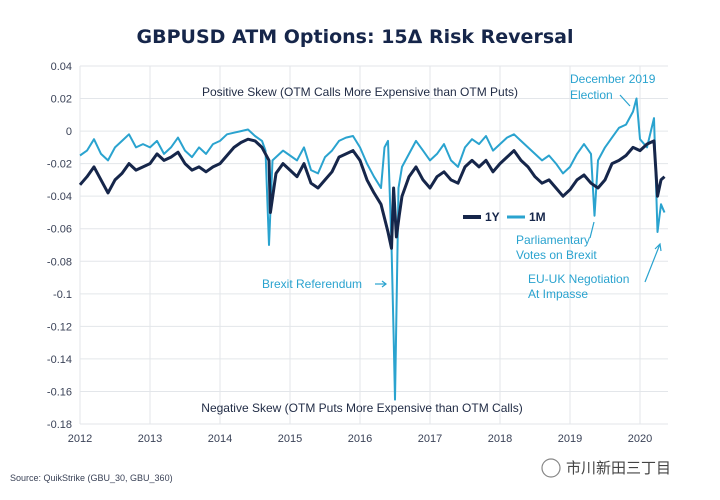  I want to click on y-tick-label: 0, so click(69, 132).